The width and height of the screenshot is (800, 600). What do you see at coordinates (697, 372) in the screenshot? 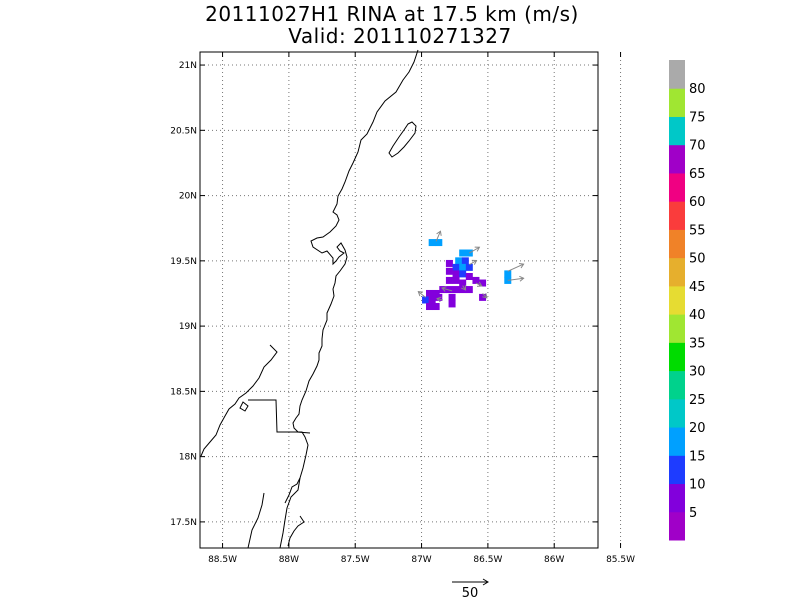
I see `colorbar-label: 30` at bounding box center [697, 372].